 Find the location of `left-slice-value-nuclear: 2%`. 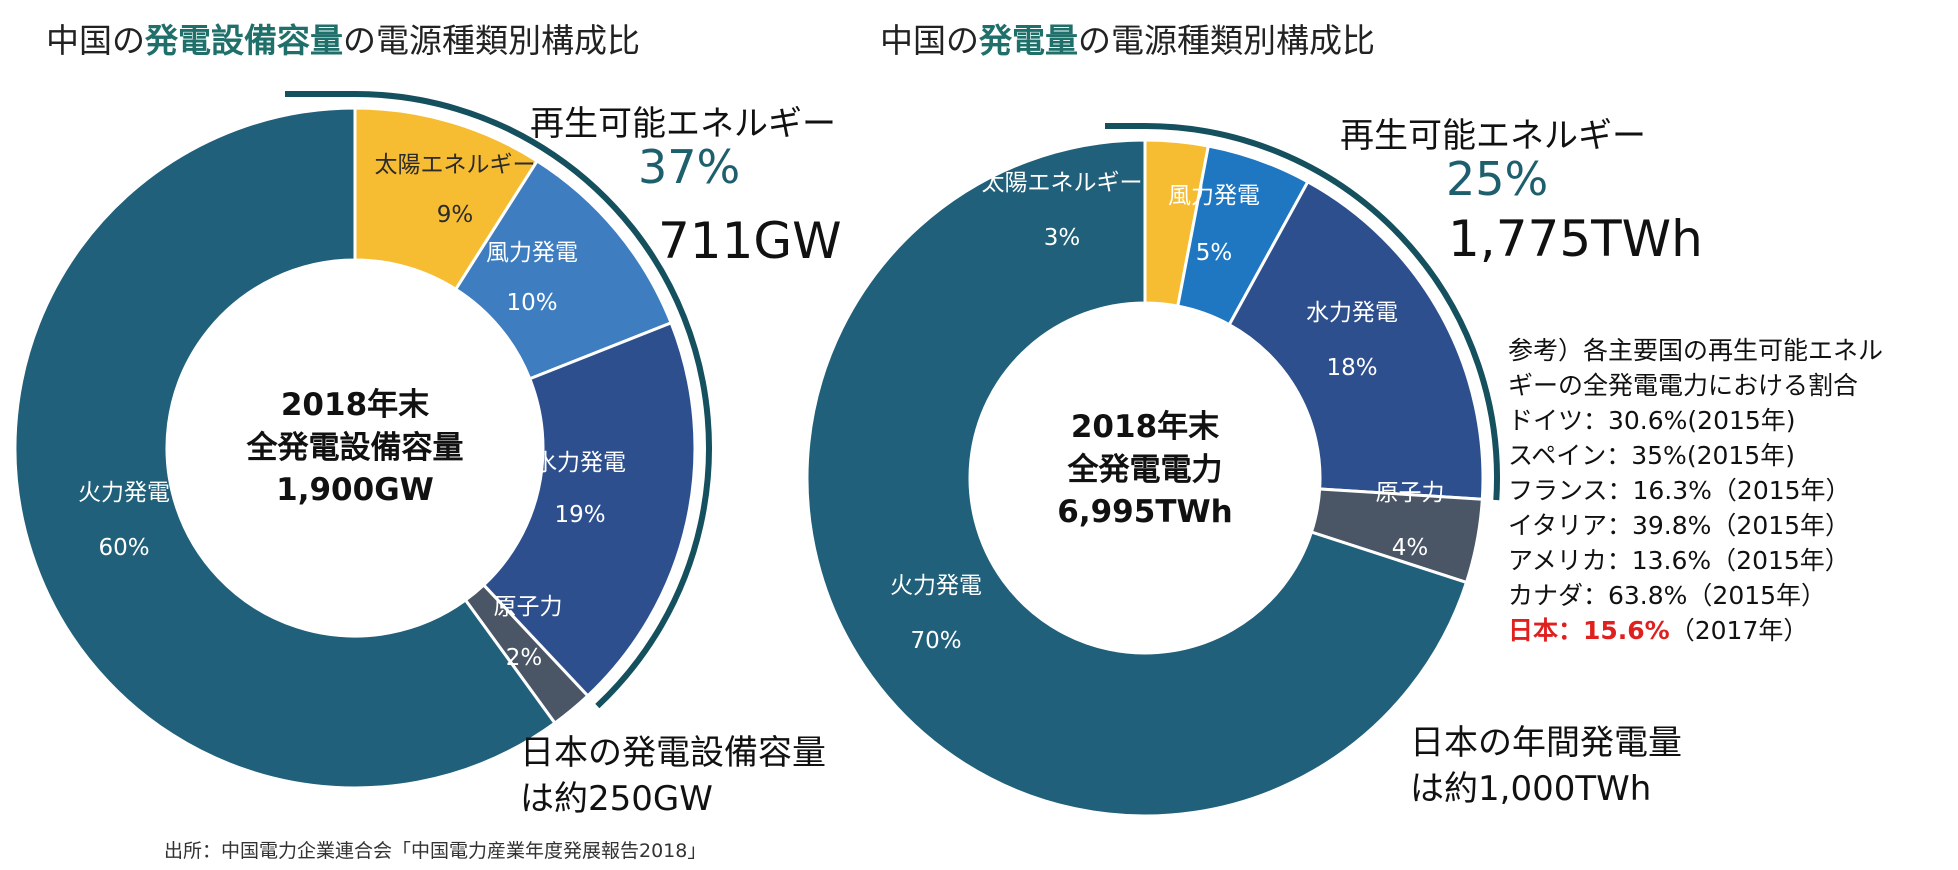

left-slice-value-nuclear: 2% is located at coordinates (524, 658).